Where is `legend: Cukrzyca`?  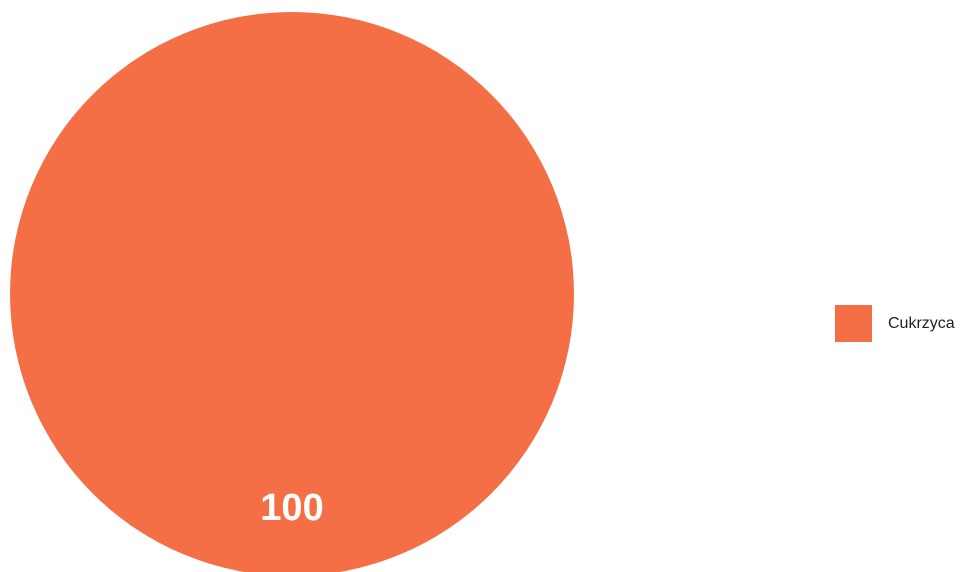
legend: Cukrzyca is located at coordinates (895, 323).